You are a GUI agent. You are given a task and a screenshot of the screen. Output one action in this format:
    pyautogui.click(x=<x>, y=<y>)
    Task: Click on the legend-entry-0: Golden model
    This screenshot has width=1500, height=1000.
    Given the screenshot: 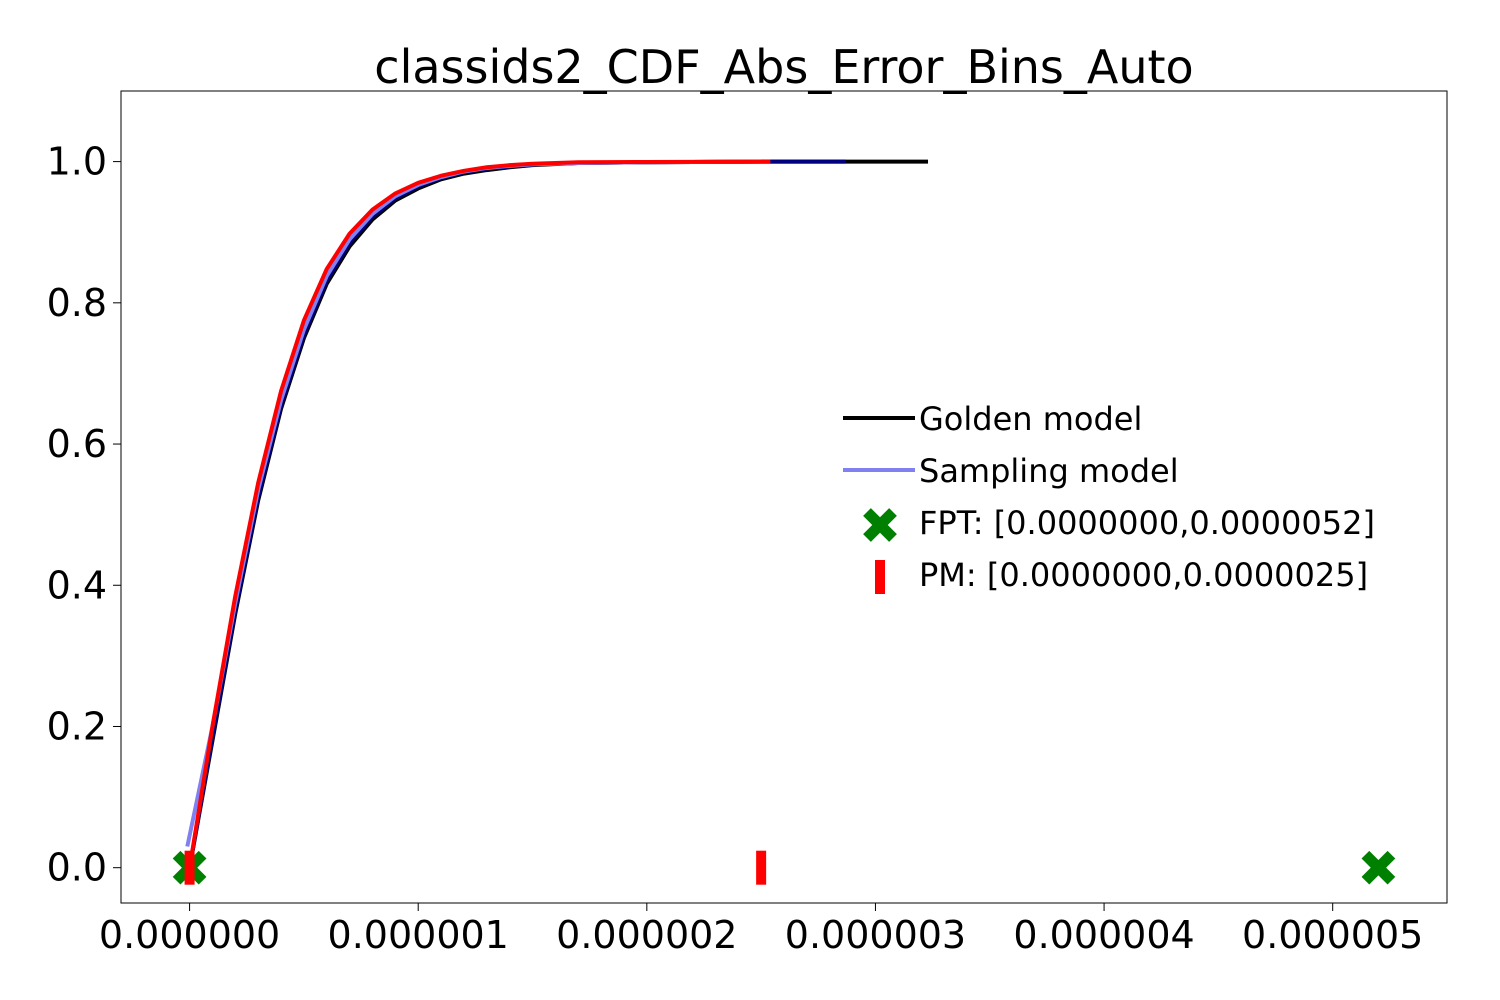 What is the action you would take?
    pyautogui.click(x=992, y=419)
    